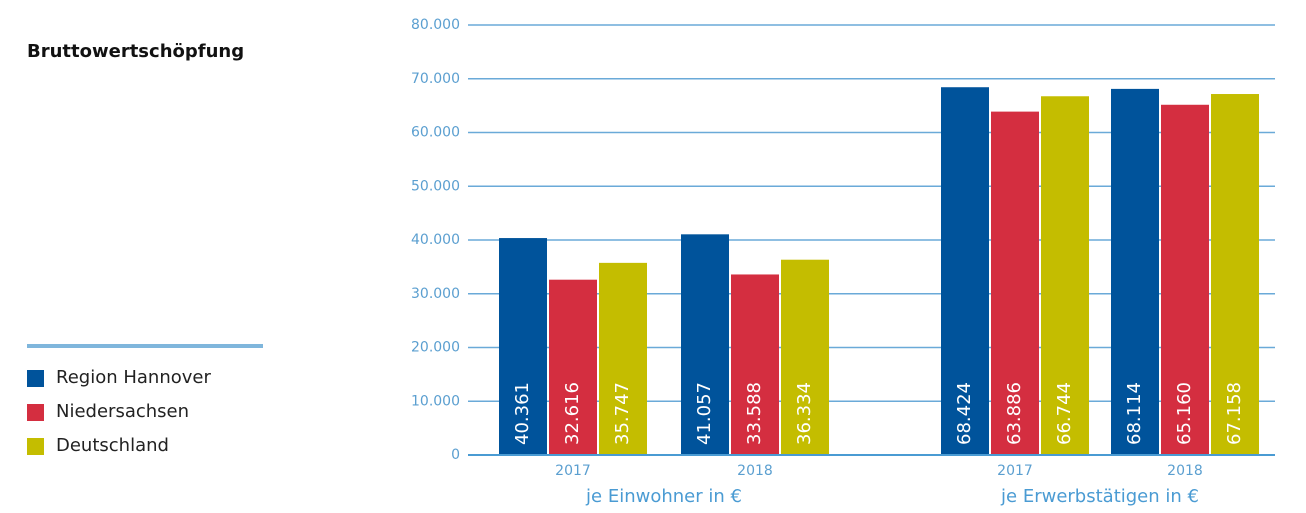 This screenshot has width=1306, height=513. What do you see at coordinates (435, 348) in the screenshot?
I see `y-tick-label: 20.000` at bounding box center [435, 348].